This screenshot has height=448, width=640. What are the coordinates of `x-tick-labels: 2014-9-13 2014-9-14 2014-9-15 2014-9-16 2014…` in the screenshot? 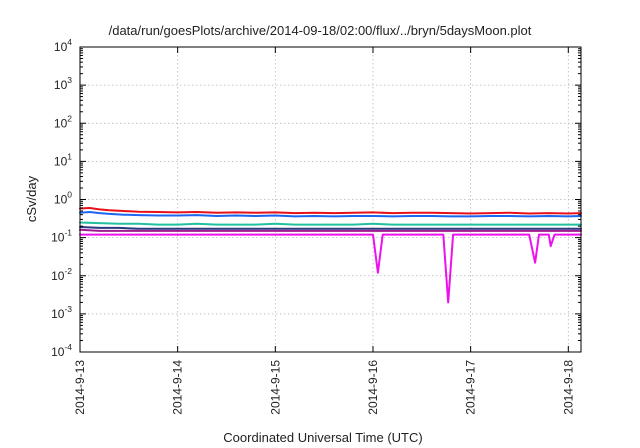 It's located at (324, 387).